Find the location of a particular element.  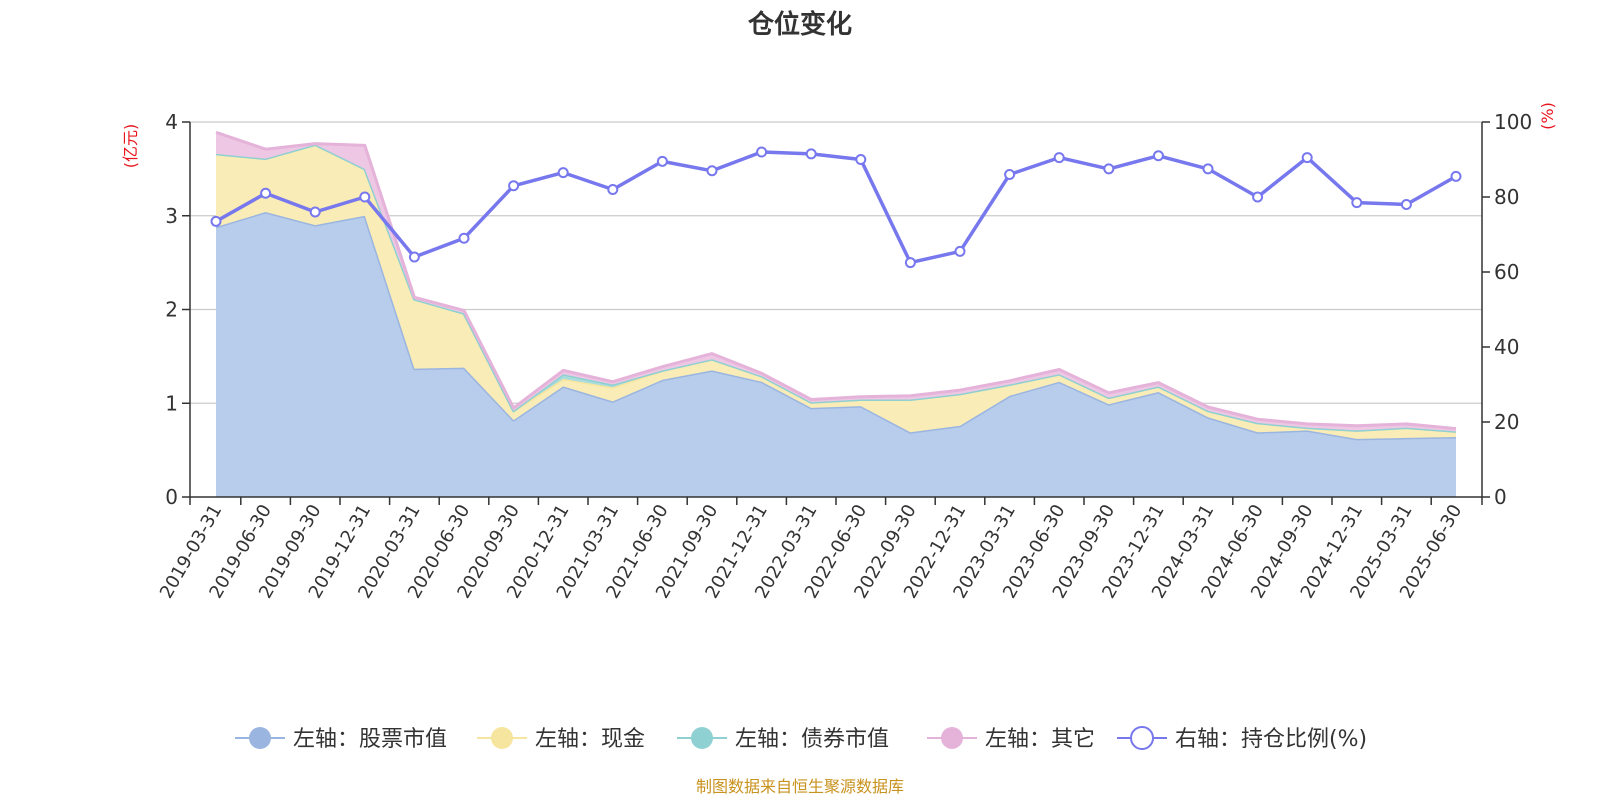

ratio-line is located at coordinates (836, 207).